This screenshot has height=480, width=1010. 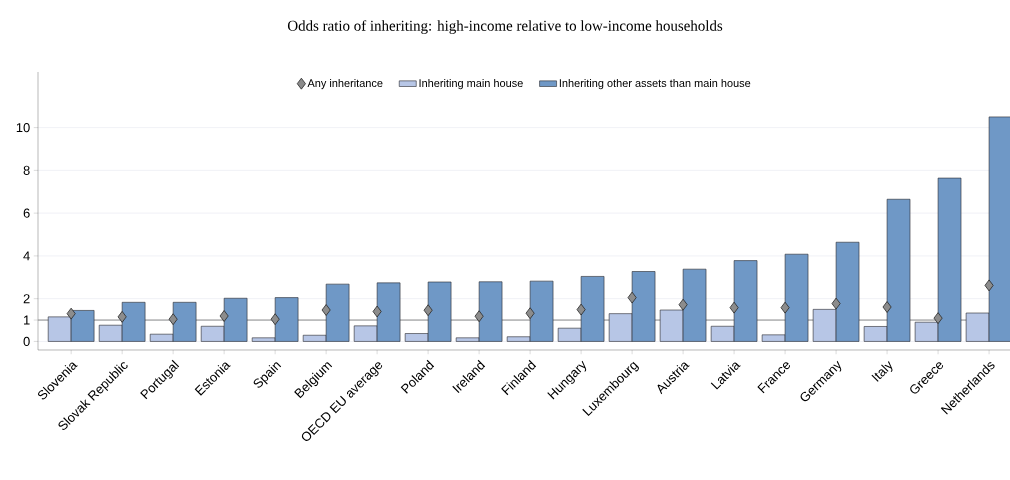 What do you see at coordinates (655, 84) in the screenshot?
I see `legend-label: Inheriting other assets than main house` at bounding box center [655, 84].